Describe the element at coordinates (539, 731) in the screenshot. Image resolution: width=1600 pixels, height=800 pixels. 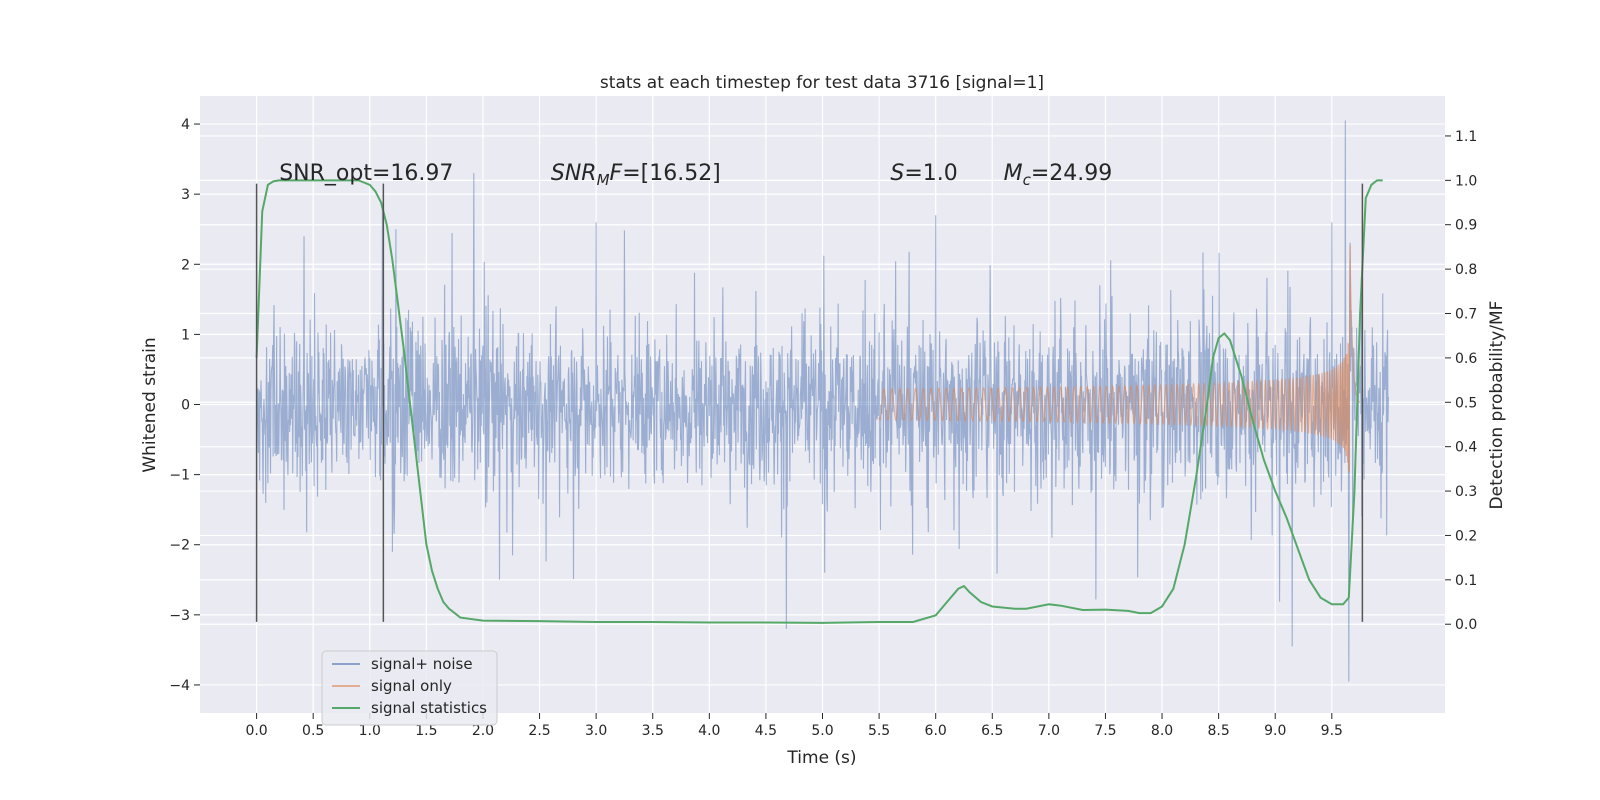
I see `x-tick-label: 2.5` at that location.